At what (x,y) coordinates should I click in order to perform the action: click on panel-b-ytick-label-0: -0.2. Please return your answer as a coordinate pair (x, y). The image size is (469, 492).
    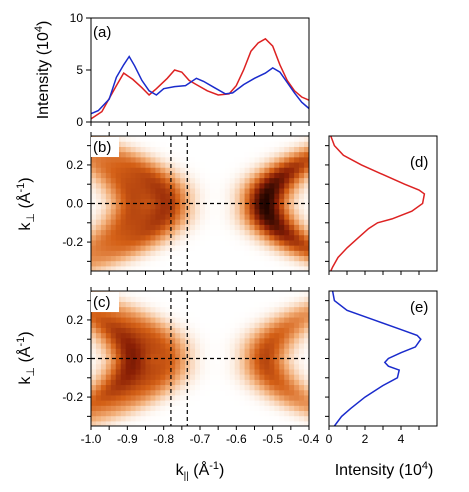
    Looking at the image, I should click on (72, 242).